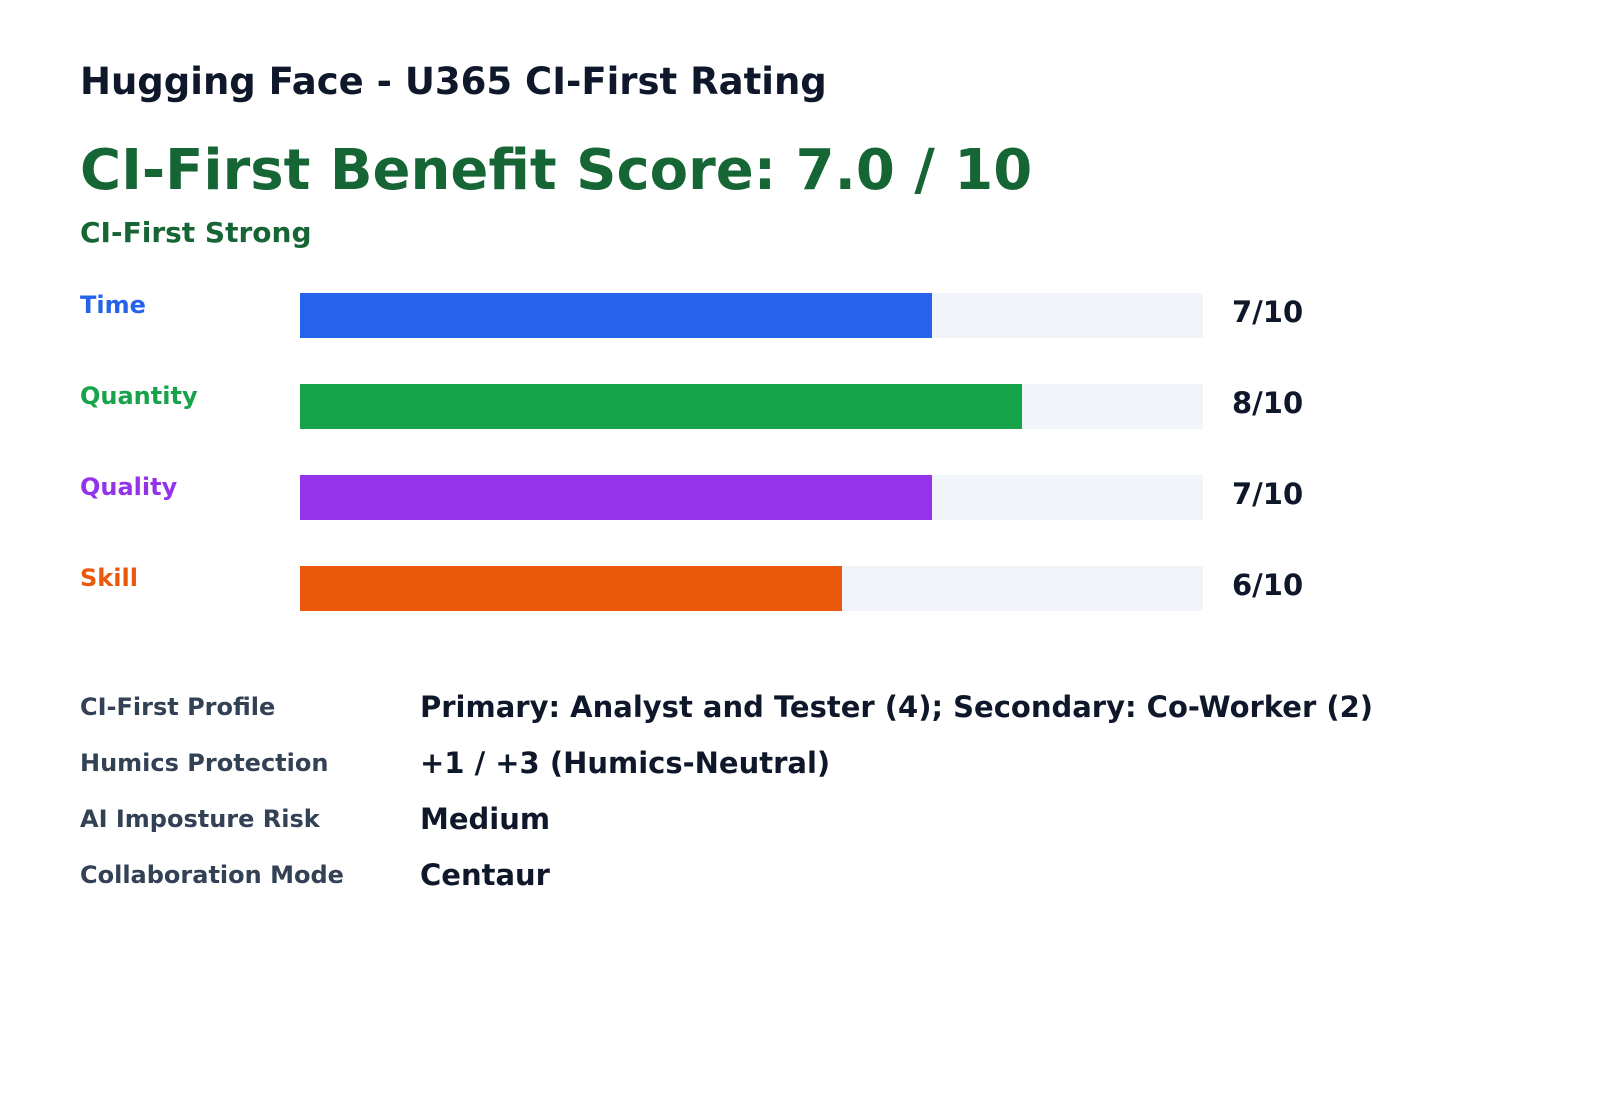 The width and height of the screenshot is (1600, 1100). What do you see at coordinates (113, 305) in the screenshot?
I see `metric-label-time: Time` at bounding box center [113, 305].